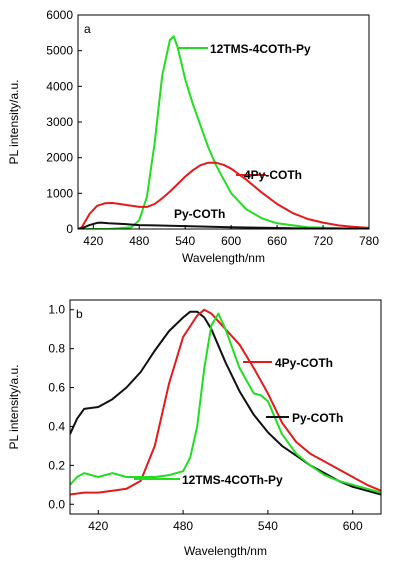 The height and width of the screenshot is (571, 407). I want to click on series-line-py-coth, so click(223, 225).